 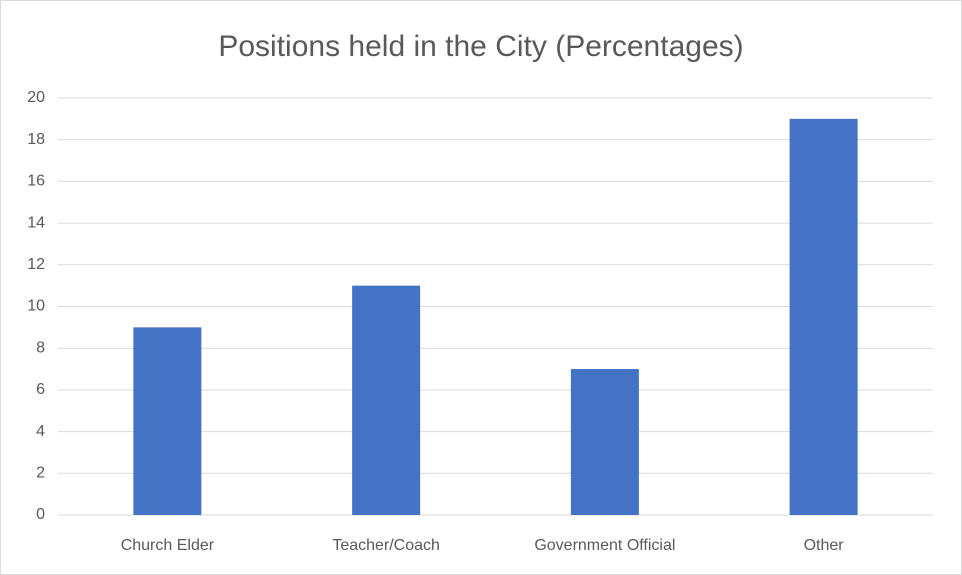 What do you see at coordinates (36, 181) in the screenshot?
I see `y-tick-label: 16` at bounding box center [36, 181].